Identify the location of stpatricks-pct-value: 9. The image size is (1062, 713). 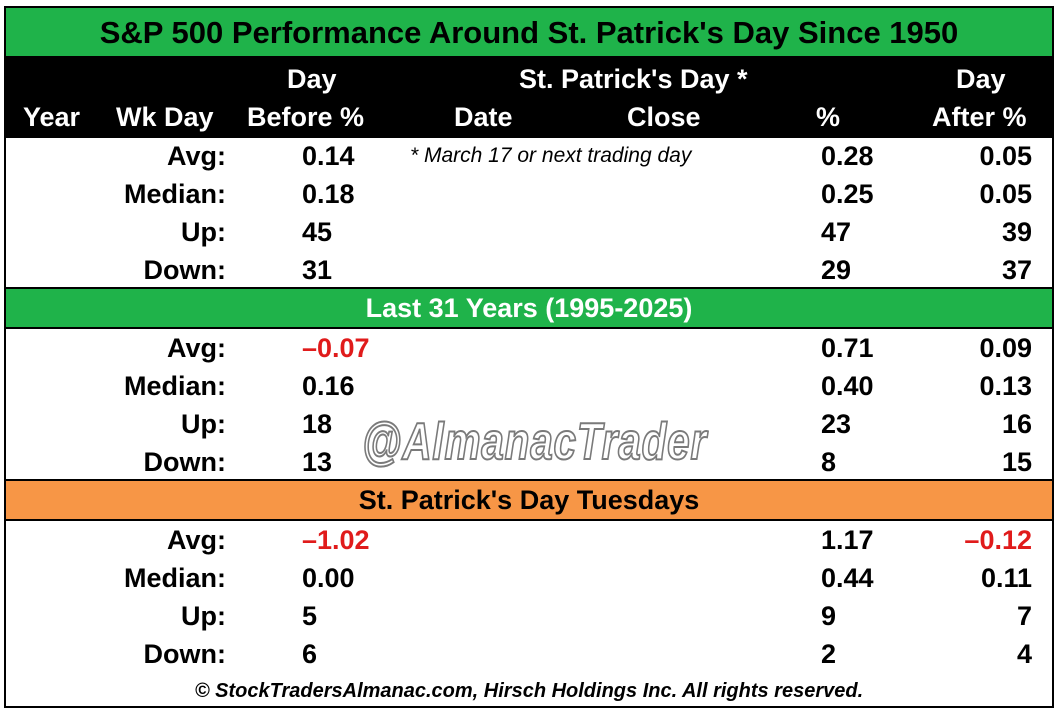
(829, 616).